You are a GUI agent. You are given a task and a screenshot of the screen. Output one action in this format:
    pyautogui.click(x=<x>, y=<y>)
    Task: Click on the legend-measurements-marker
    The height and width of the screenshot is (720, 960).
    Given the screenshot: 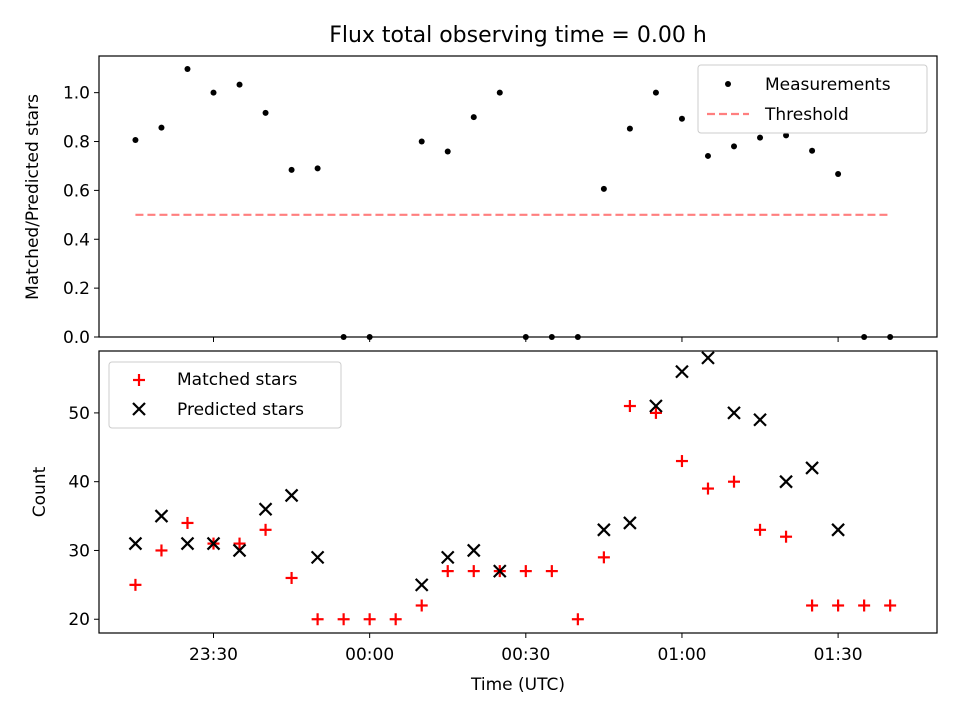 What is the action you would take?
    pyautogui.click(x=728, y=84)
    